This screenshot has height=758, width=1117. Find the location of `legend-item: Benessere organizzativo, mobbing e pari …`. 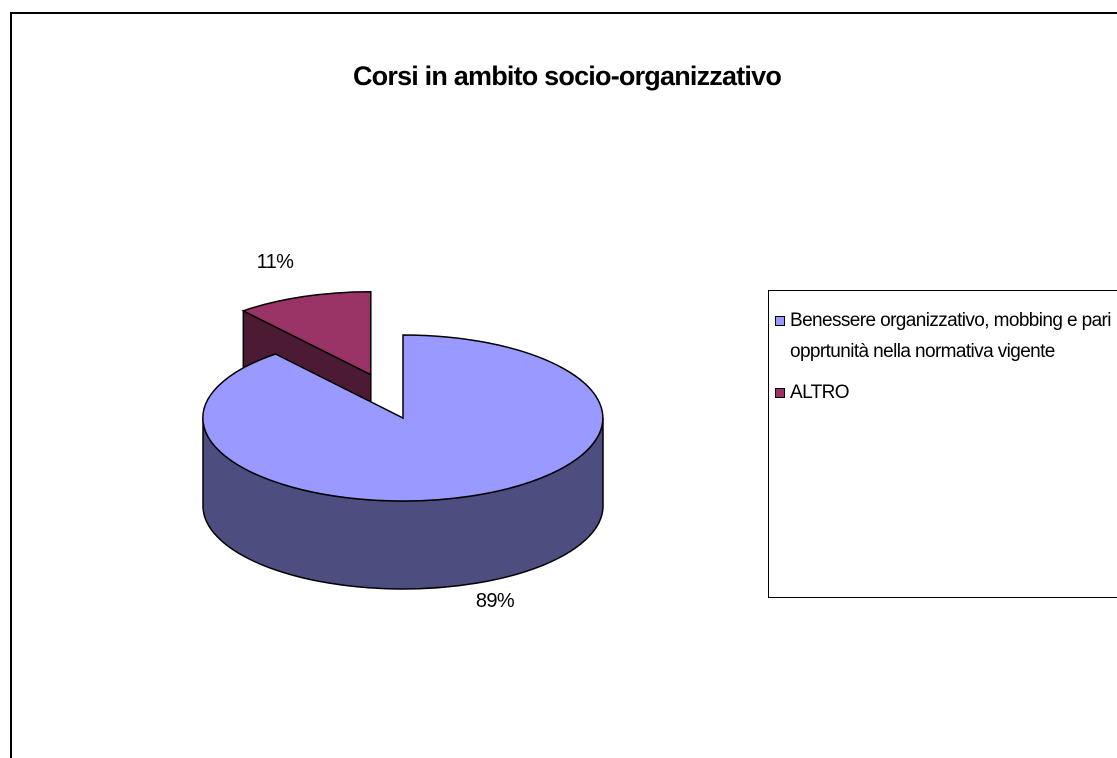

legend-item: Benessere organizzativo, mobbing e pari … is located at coordinates (946, 336).